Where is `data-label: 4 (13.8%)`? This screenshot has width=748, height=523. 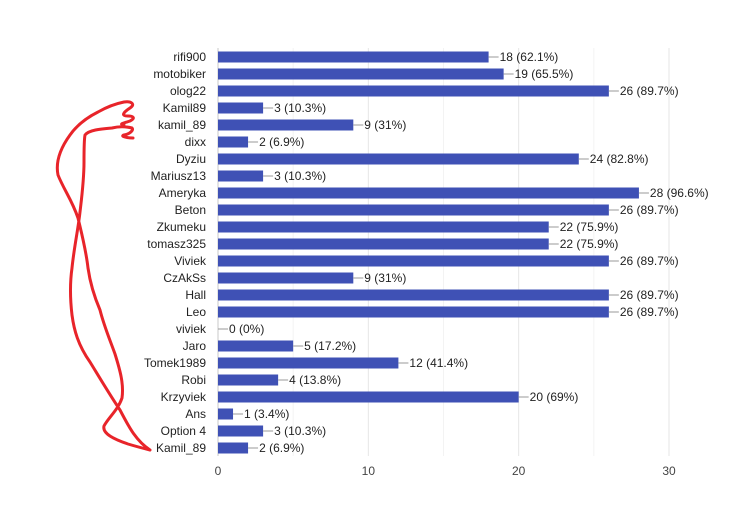 data-label: 4 (13.8%) is located at coordinates (315, 380).